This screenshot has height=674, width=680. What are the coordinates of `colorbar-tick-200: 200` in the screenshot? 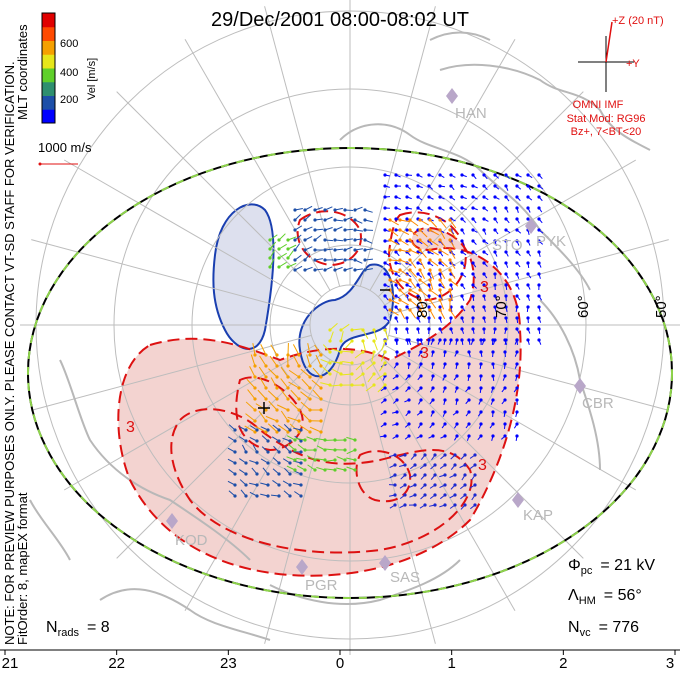 It's located at (69, 100).